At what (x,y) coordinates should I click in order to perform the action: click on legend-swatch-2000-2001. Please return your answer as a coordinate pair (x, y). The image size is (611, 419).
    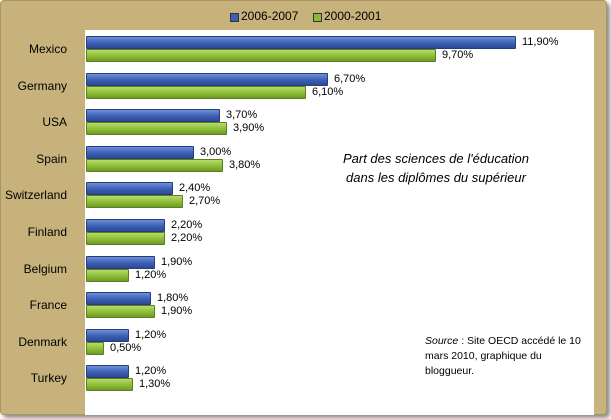
    Looking at the image, I should click on (317, 17).